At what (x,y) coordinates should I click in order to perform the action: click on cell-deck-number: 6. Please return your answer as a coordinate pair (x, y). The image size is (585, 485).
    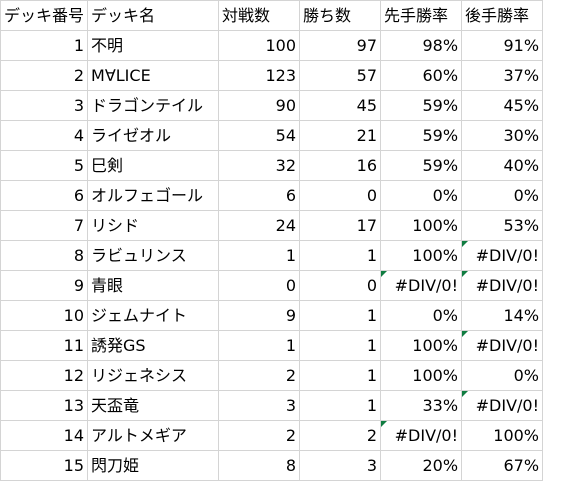
    Looking at the image, I should click on (44, 195).